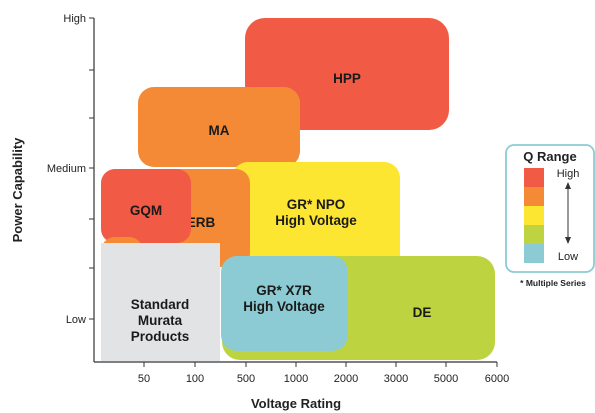  Describe the element at coordinates (17, 190) in the screenshot. I see `y-axis-title: Power Capability` at that location.